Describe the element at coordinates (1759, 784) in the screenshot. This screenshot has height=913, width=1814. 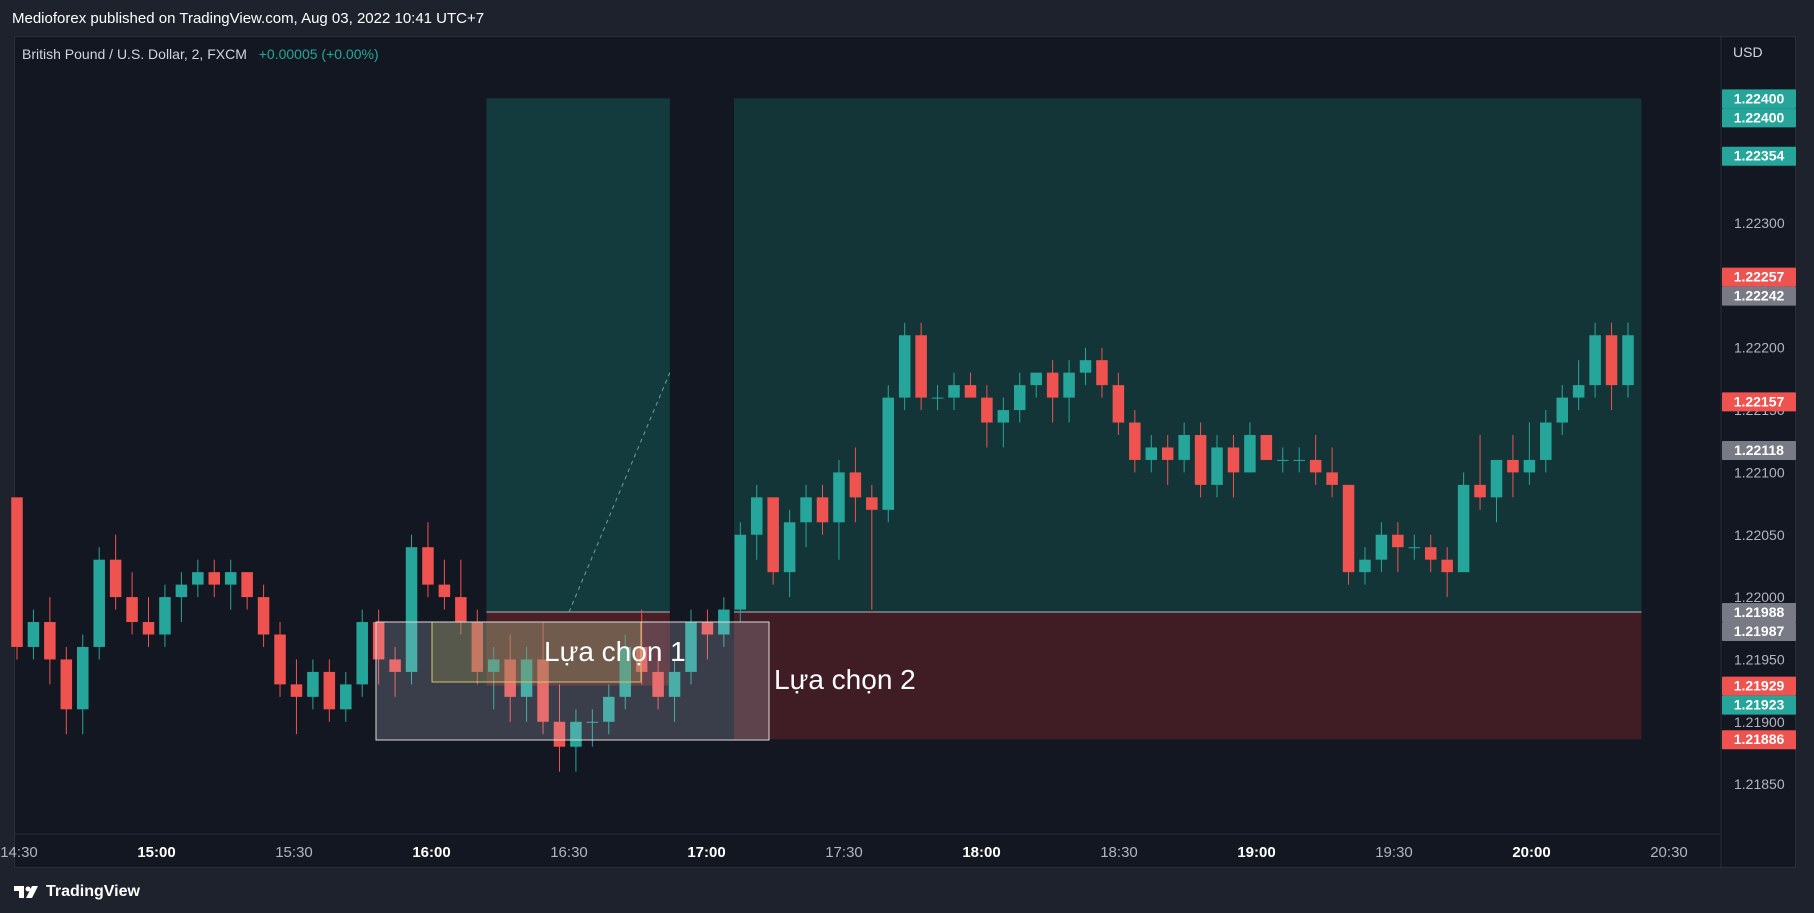
I see `price-tick-label: 1.21850` at that location.